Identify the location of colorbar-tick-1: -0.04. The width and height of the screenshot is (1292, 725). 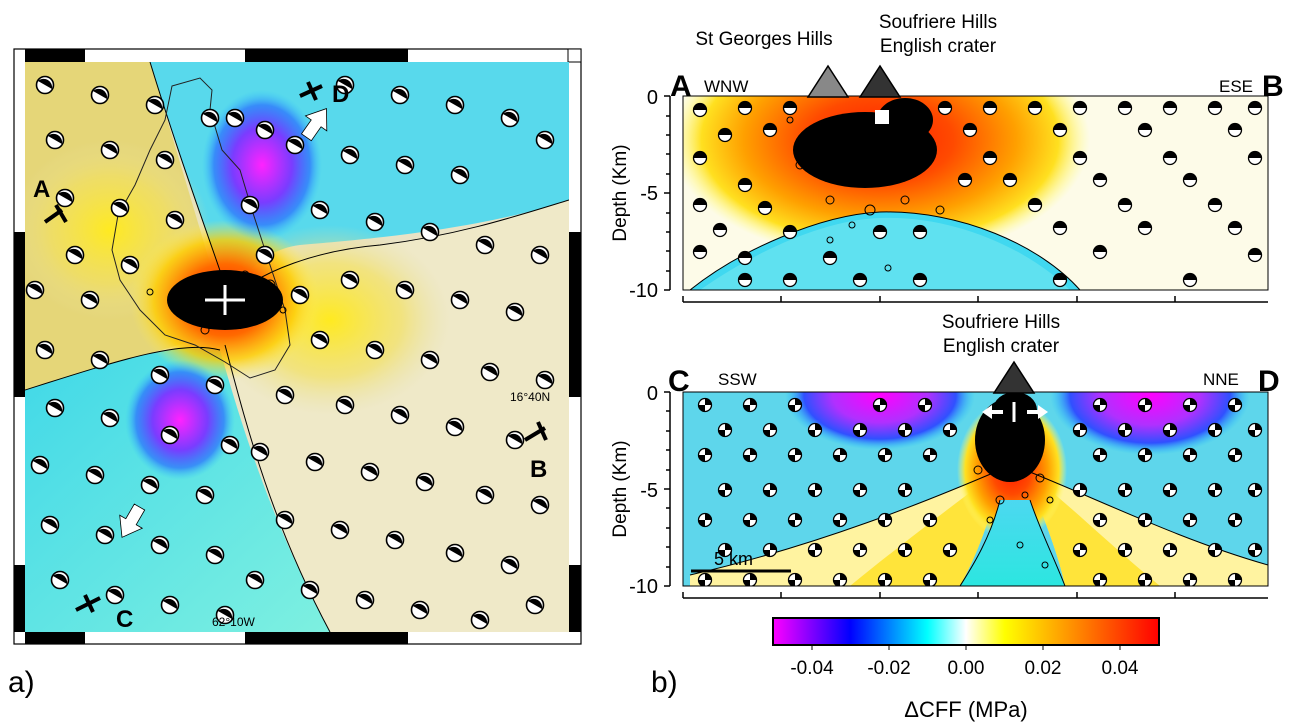
(812, 668).